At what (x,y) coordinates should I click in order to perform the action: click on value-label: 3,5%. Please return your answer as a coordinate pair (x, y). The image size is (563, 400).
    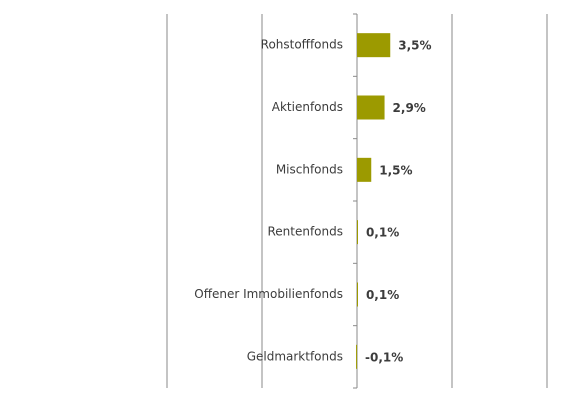
    Looking at the image, I should click on (414, 46).